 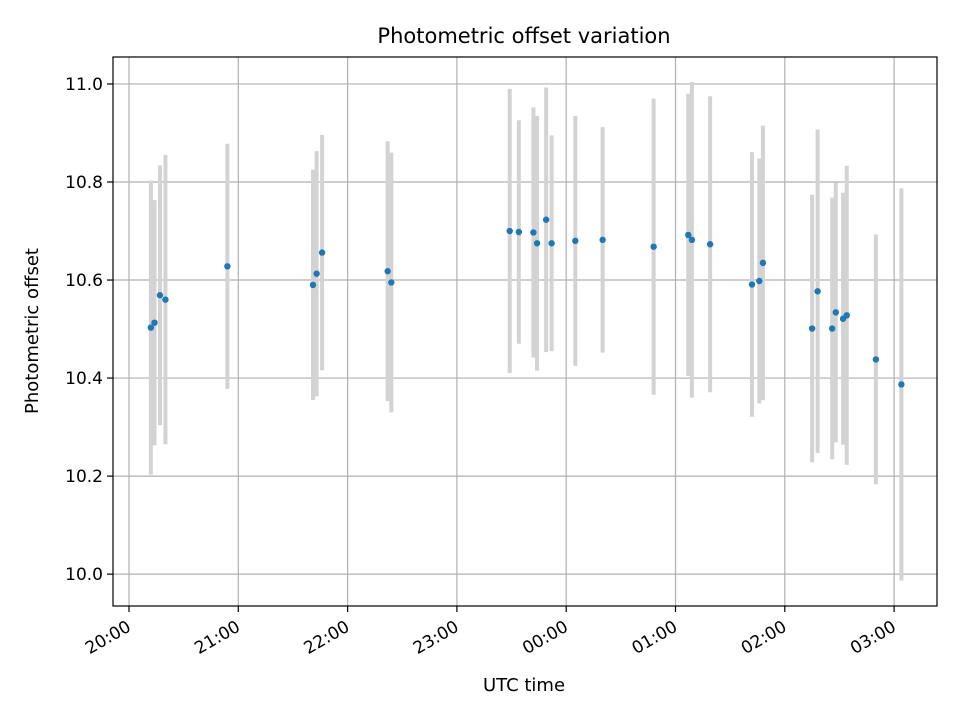 What do you see at coordinates (32, 331) in the screenshot?
I see `y-axis-title: Photometric offset` at bounding box center [32, 331].